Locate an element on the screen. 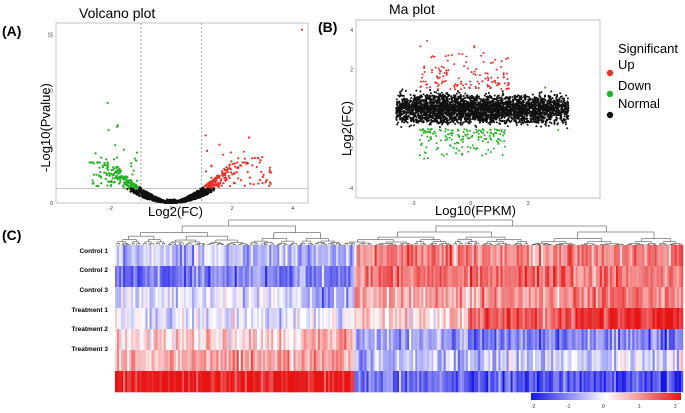 This screenshot has height=413, width=685. volcano-ylabel: -Log10(Pvalue) is located at coordinates (45, 127).